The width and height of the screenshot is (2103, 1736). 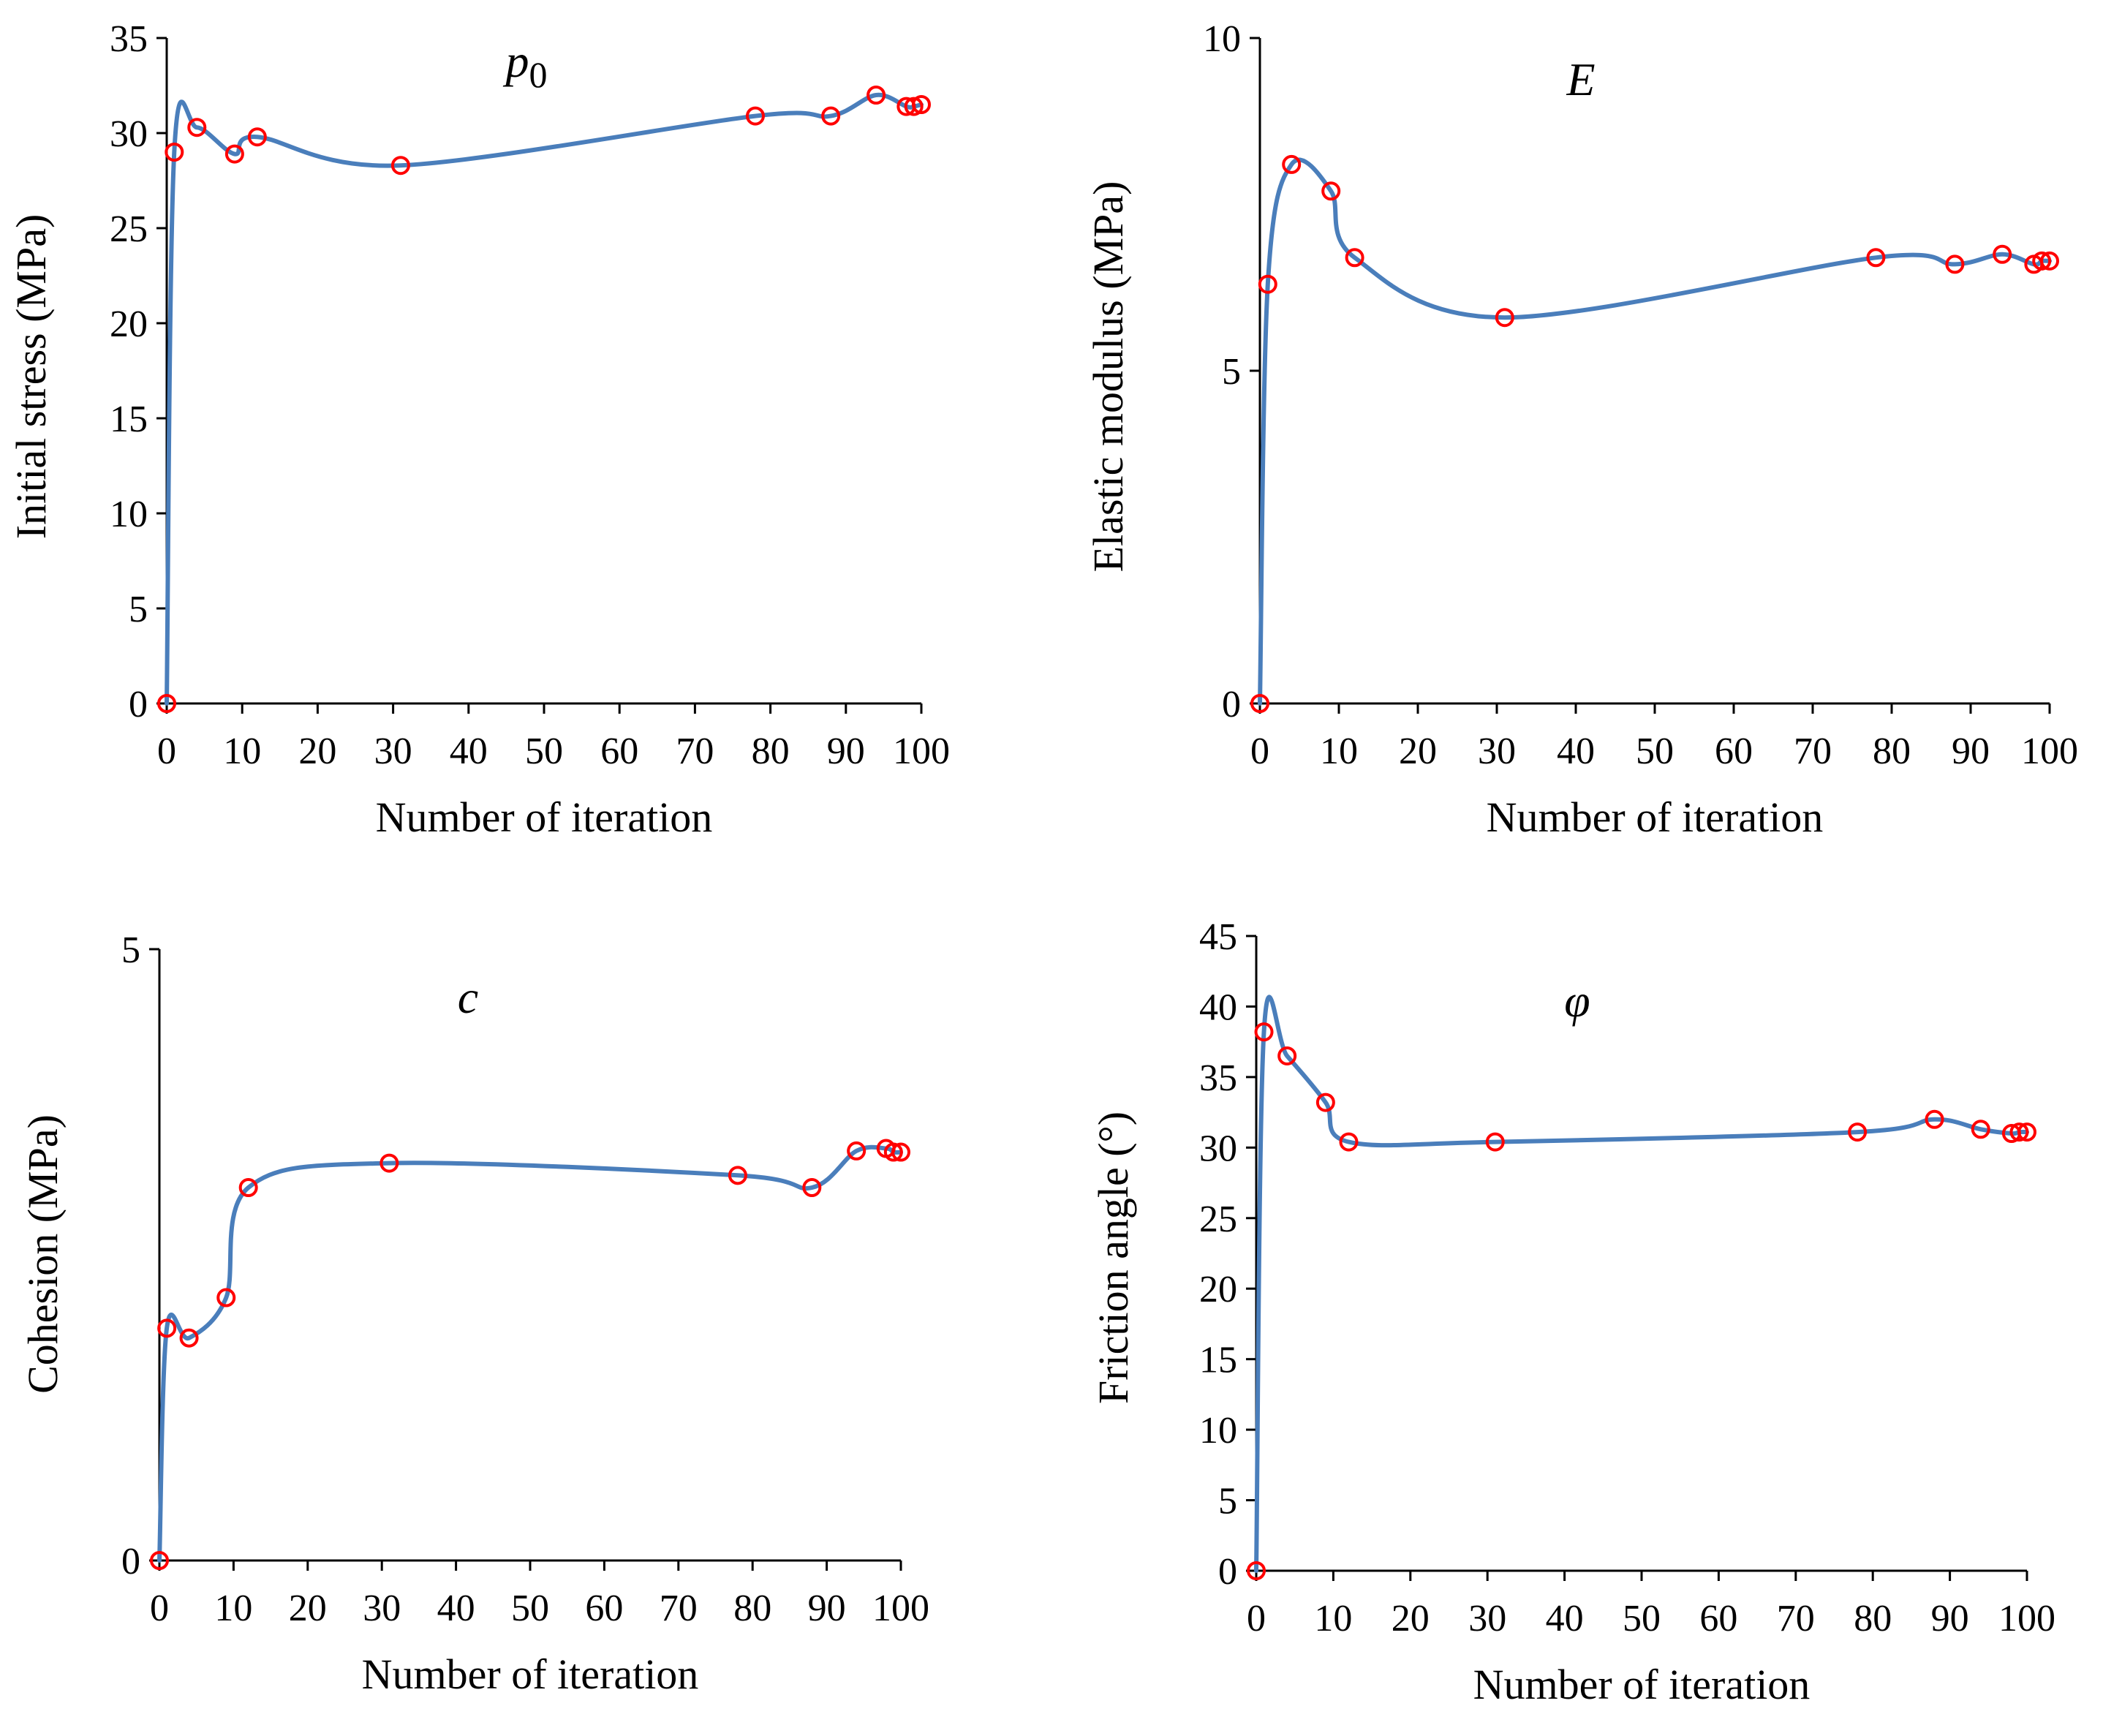 What do you see at coordinates (468, 997) in the screenshot?
I see `panel-title-main: c` at bounding box center [468, 997].